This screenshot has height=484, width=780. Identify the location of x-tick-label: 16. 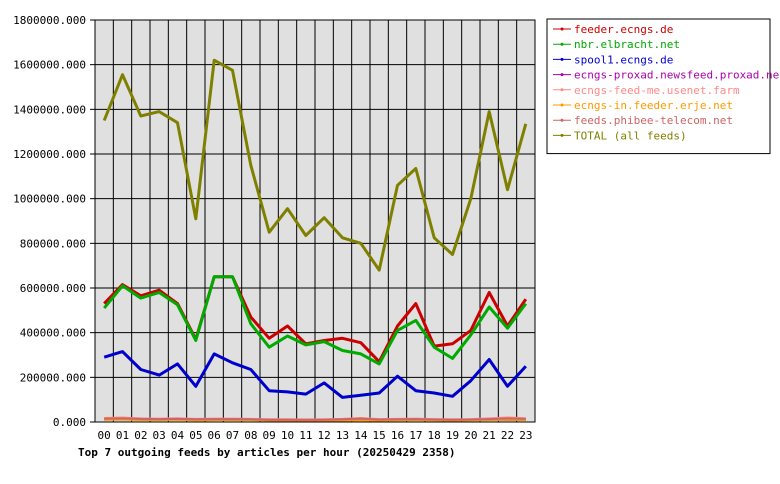
(397, 435).